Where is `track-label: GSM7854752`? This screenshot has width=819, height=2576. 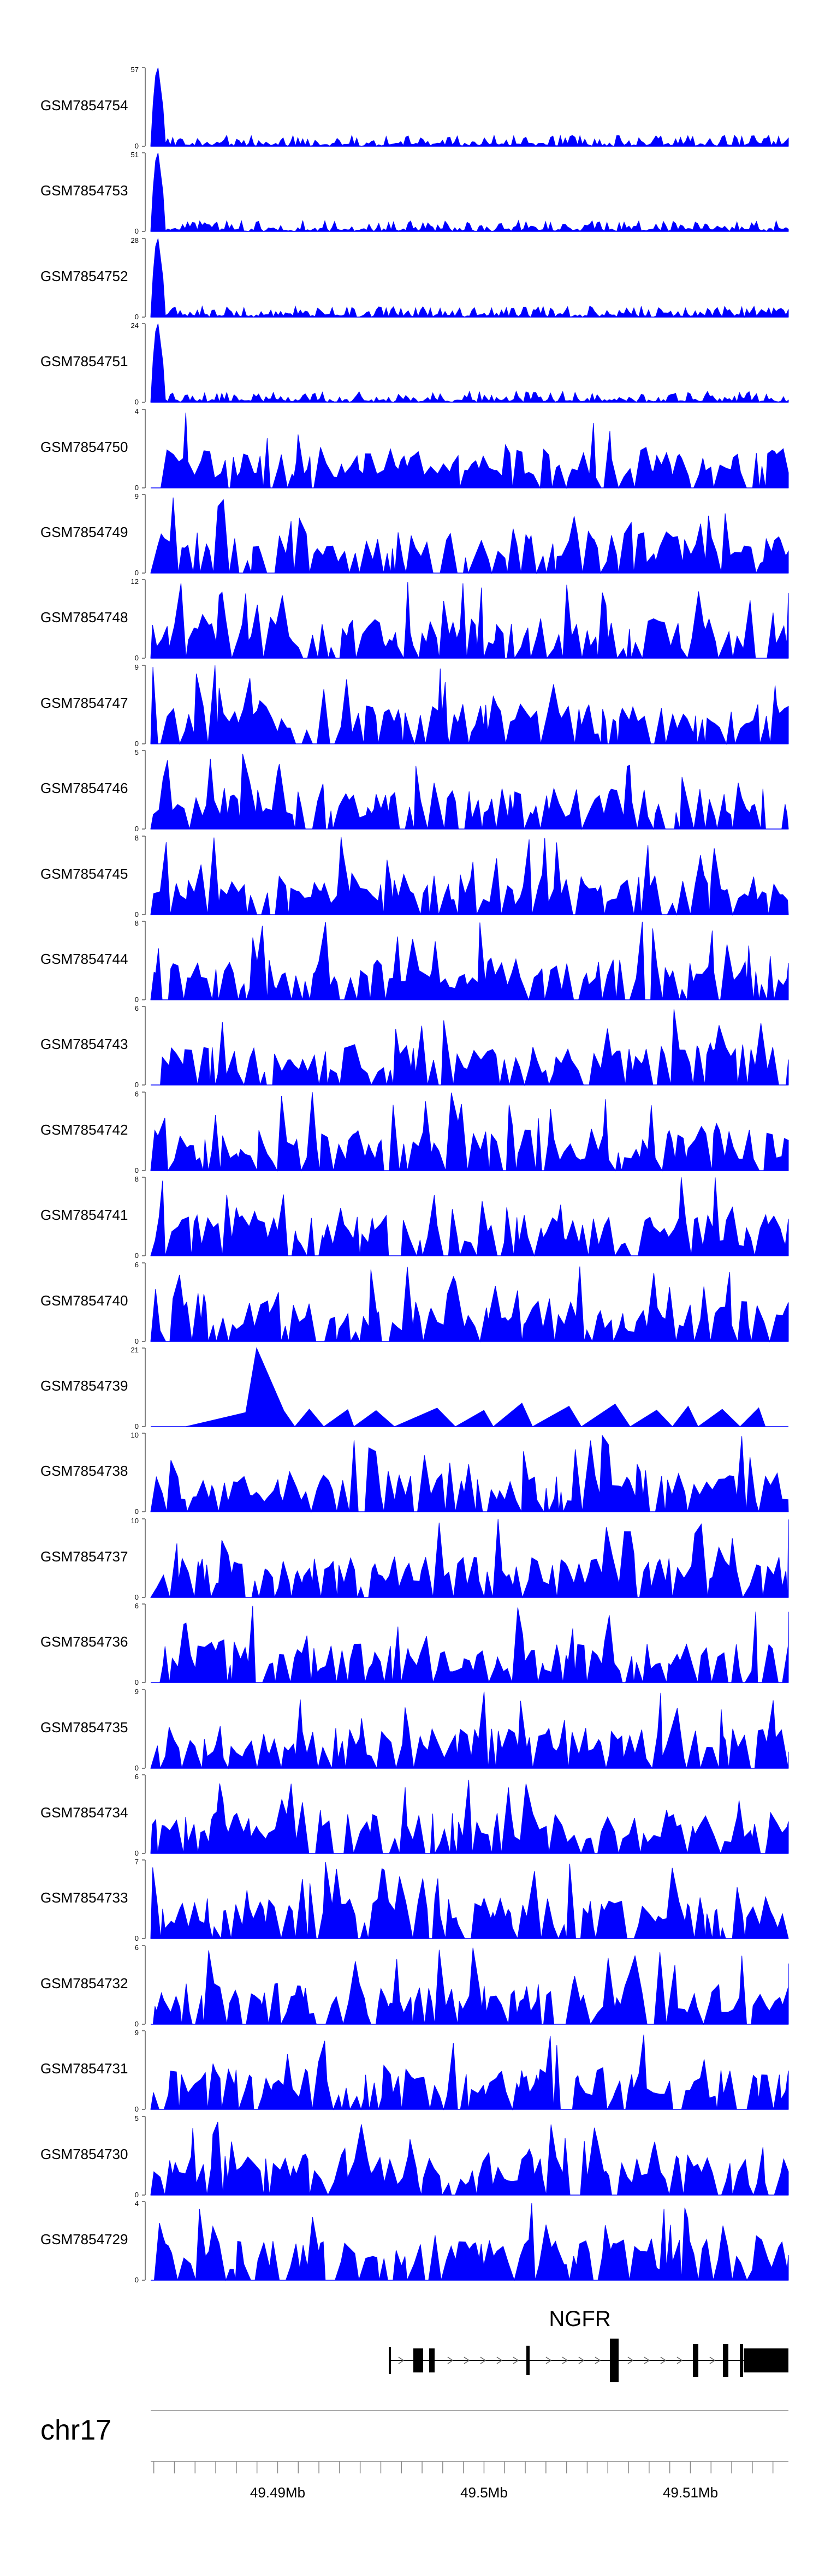 track-label: GSM7854752 is located at coordinates (84, 276).